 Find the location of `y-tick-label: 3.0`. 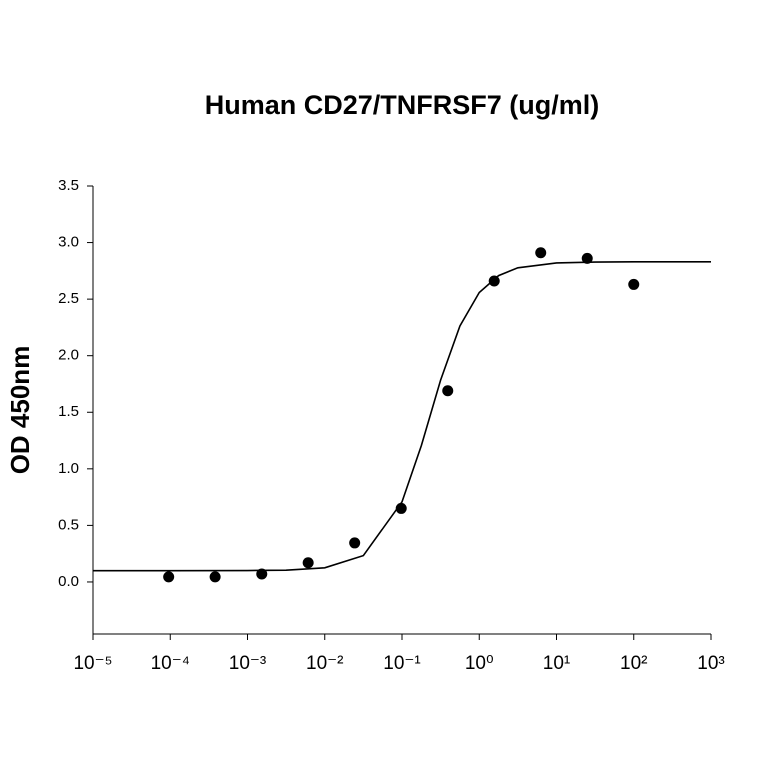

y-tick-label: 3.0 is located at coordinates (68, 242).